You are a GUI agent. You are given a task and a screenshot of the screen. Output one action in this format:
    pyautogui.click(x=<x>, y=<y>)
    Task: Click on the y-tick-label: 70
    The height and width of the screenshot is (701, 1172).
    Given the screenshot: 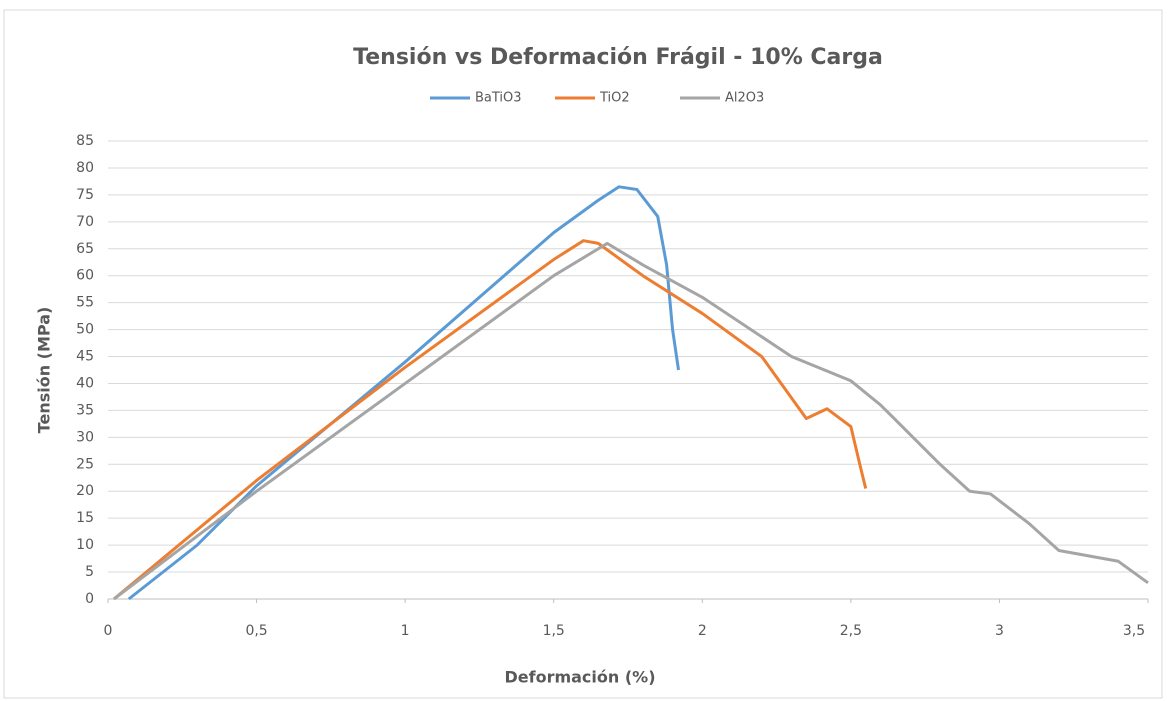 What is the action you would take?
    pyautogui.click(x=85, y=222)
    